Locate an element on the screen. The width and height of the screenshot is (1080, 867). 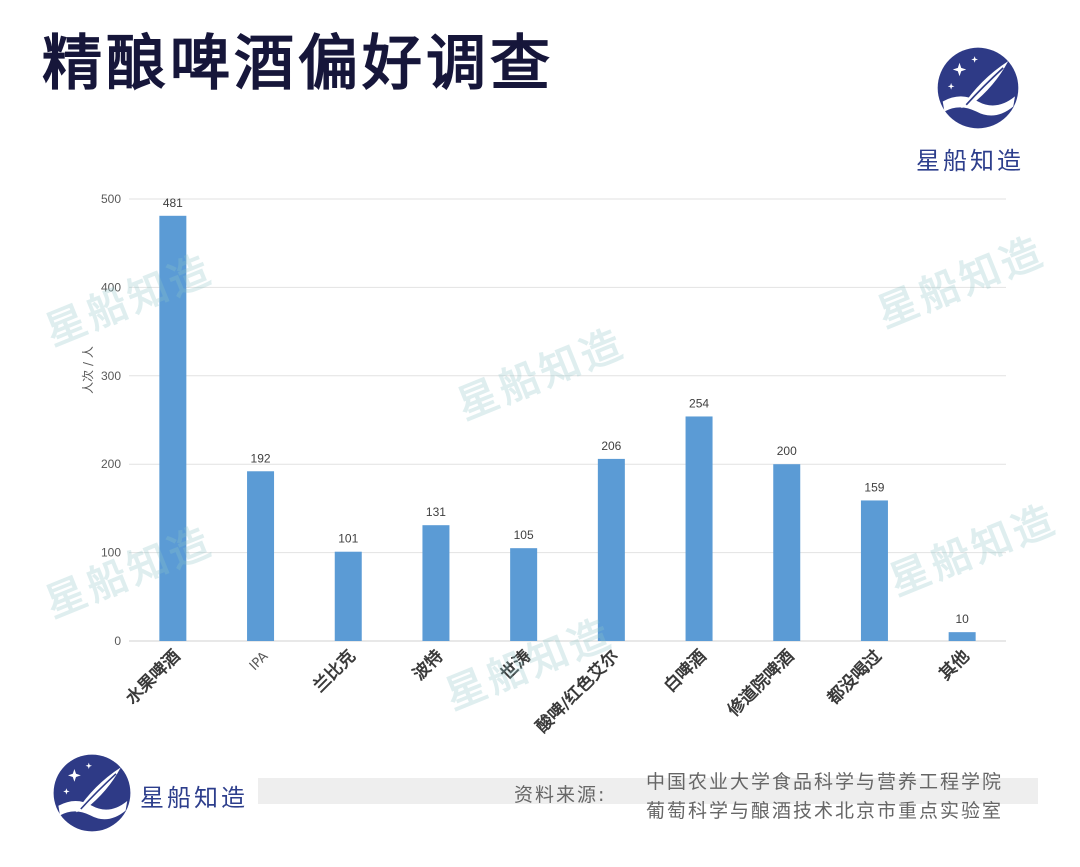
x-tick-label: 世涛 is located at coordinates (515, 665).